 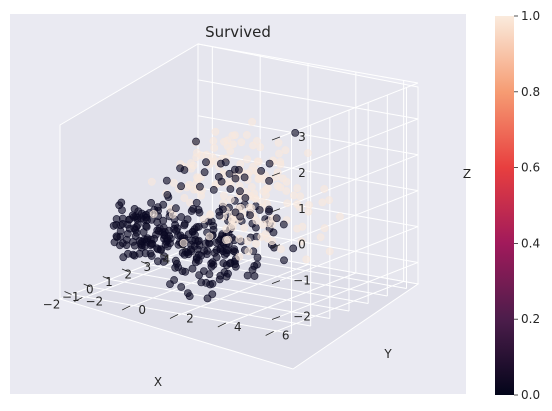 What do you see at coordinates (238, 32) in the screenshot?
I see `chart-title: Survived` at bounding box center [238, 32].